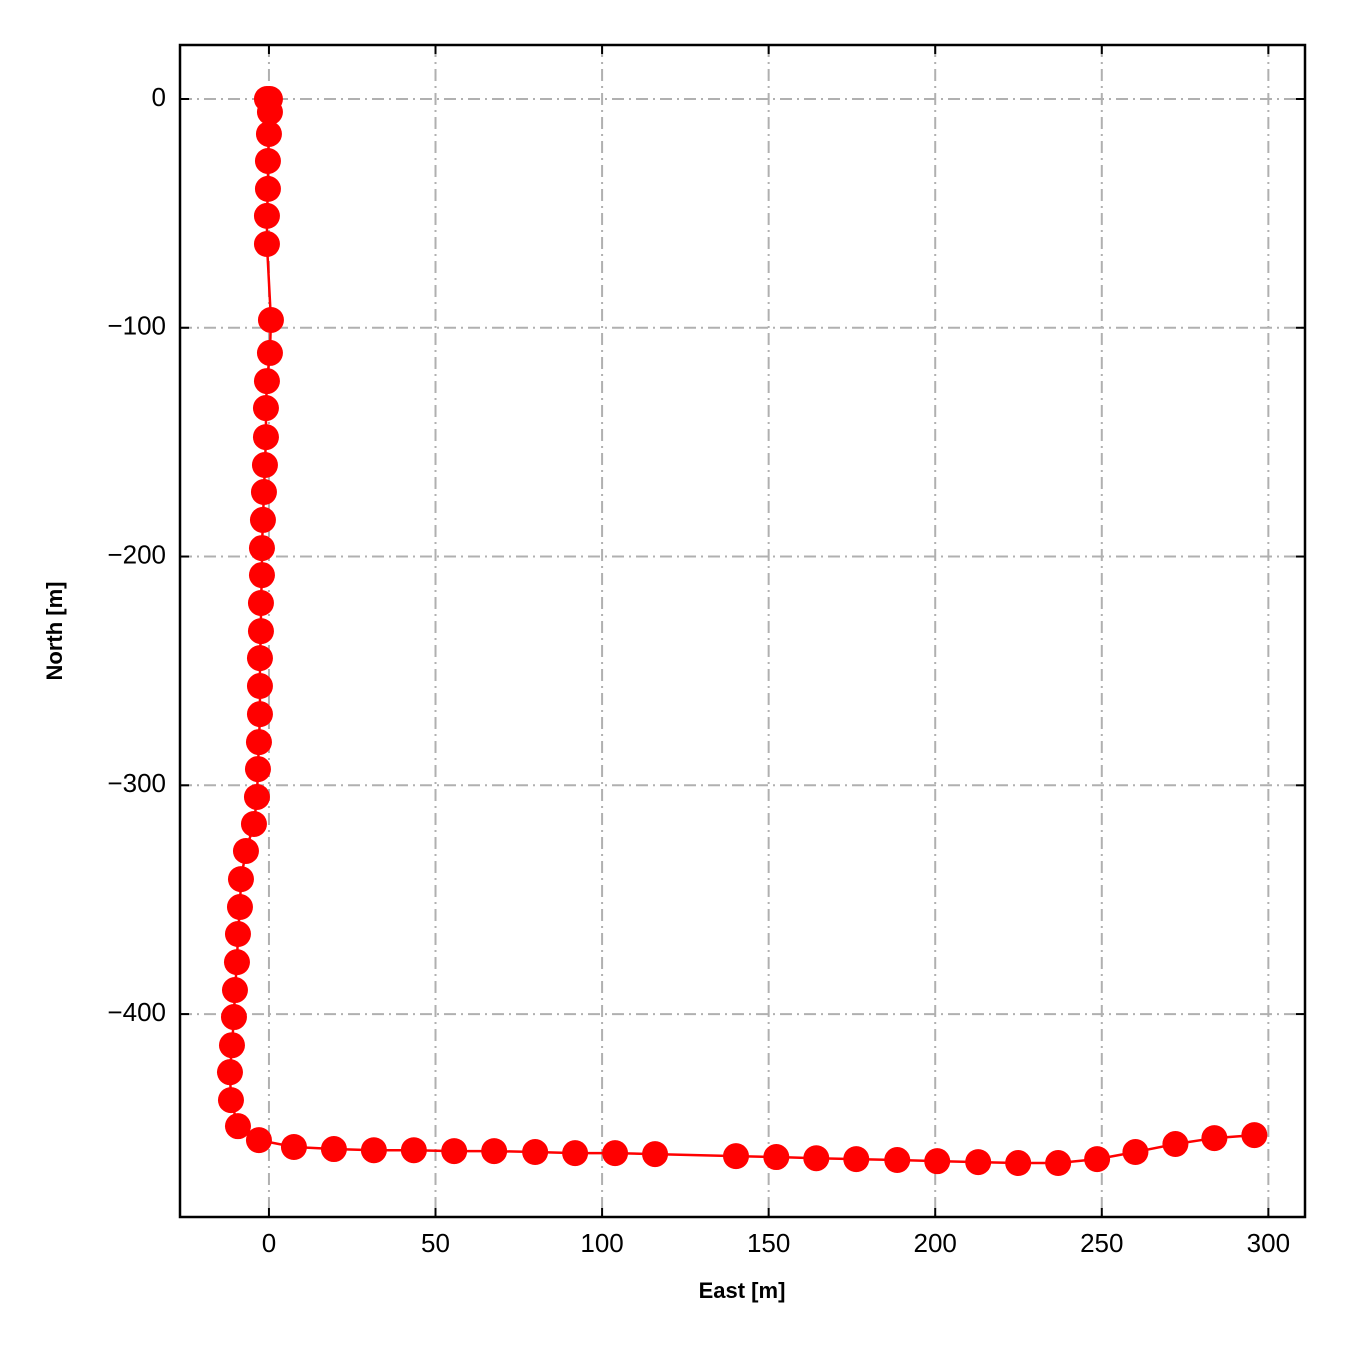  Describe the element at coordinates (742, 1290) in the screenshot. I see `x-axis-label: East [m]` at that location.